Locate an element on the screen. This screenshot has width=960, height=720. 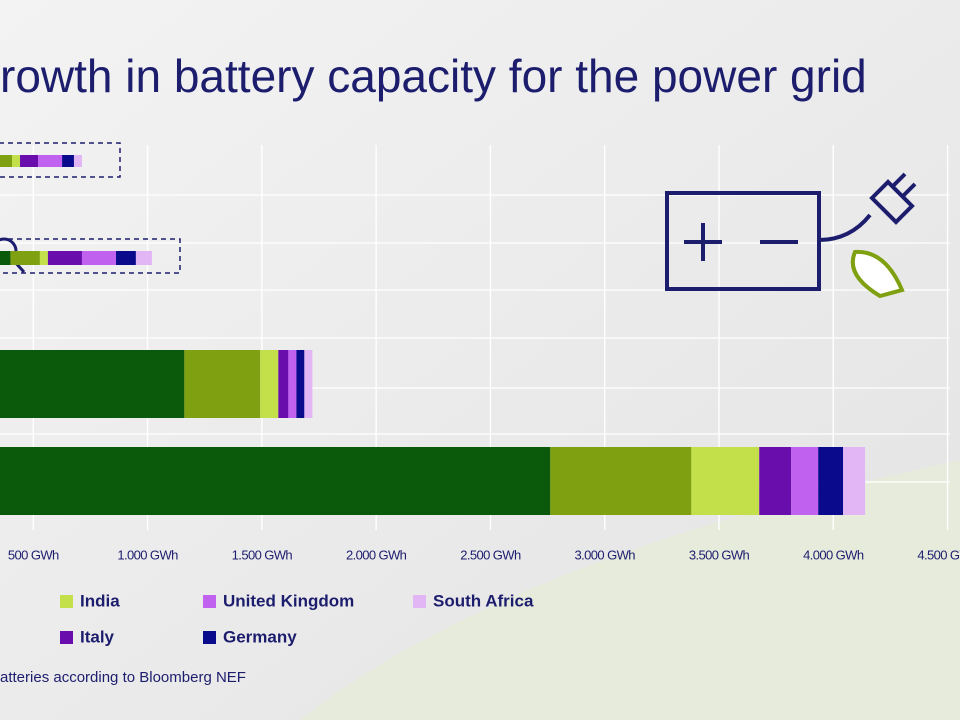
legend-label: United Kingdom is located at coordinates (288, 600).